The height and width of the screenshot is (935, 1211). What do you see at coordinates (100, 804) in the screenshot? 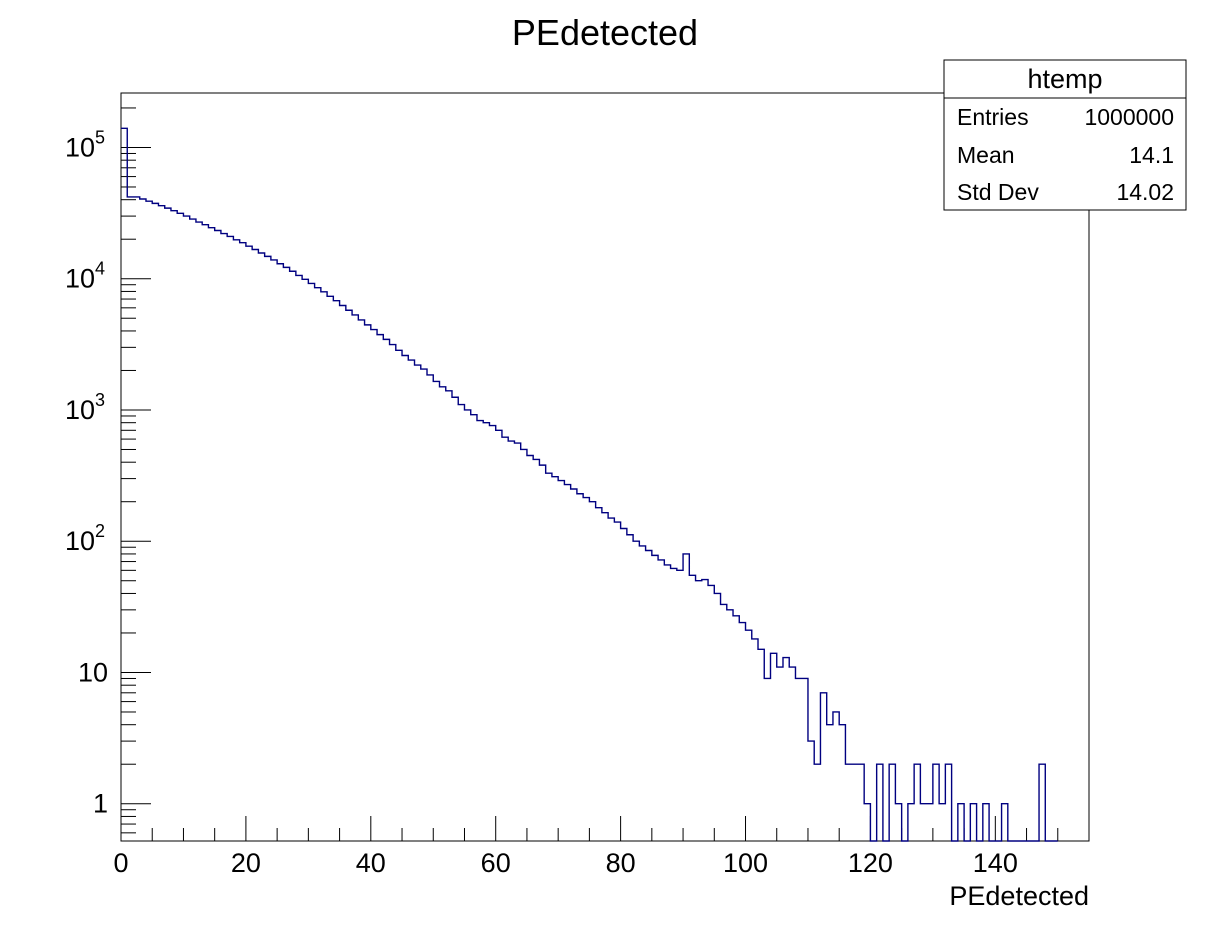
I see `y-tick-label: 1` at bounding box center [100, 804].